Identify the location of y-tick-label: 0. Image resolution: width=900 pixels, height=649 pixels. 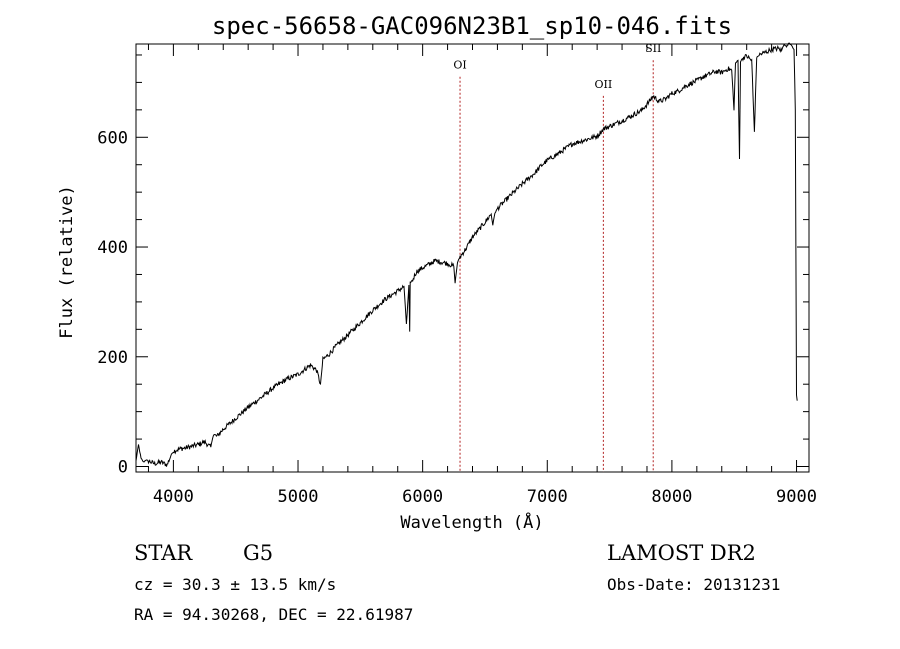
(123, 468).